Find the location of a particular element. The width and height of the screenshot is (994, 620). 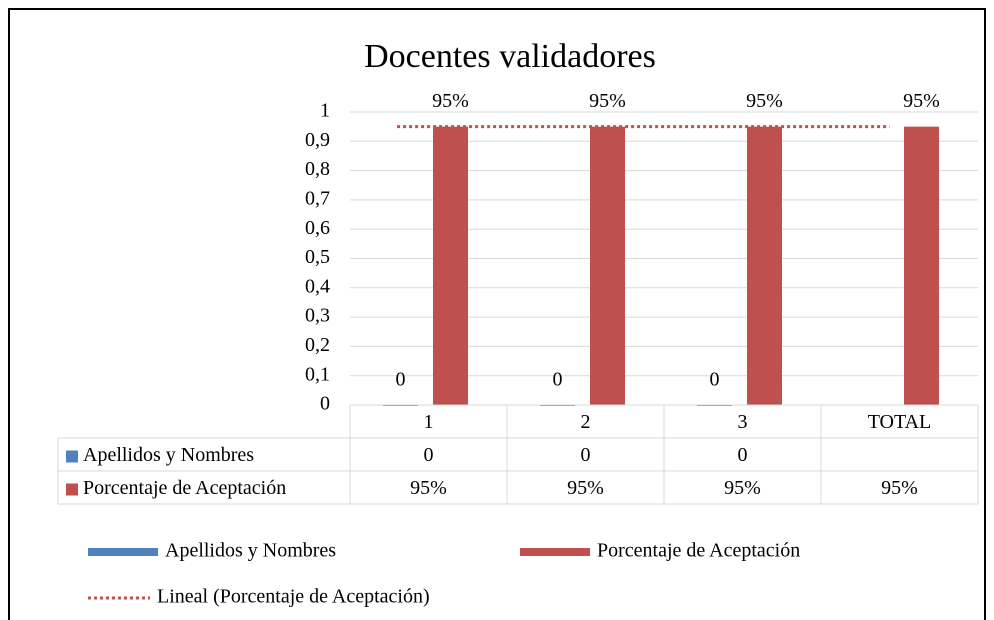

x-tick-label: 2 is located at coordinates (586, 422).